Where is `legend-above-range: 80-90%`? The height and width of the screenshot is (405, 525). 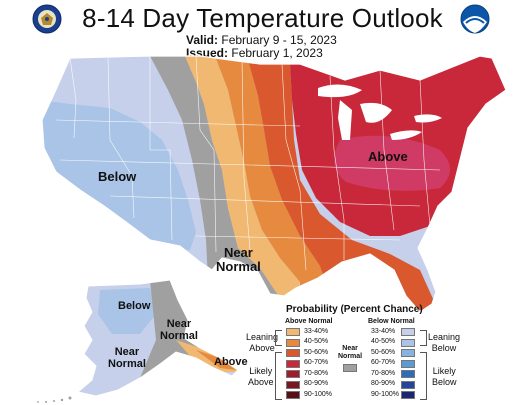 legend-above-range: 80-90% is located at coordinates (316, 383).